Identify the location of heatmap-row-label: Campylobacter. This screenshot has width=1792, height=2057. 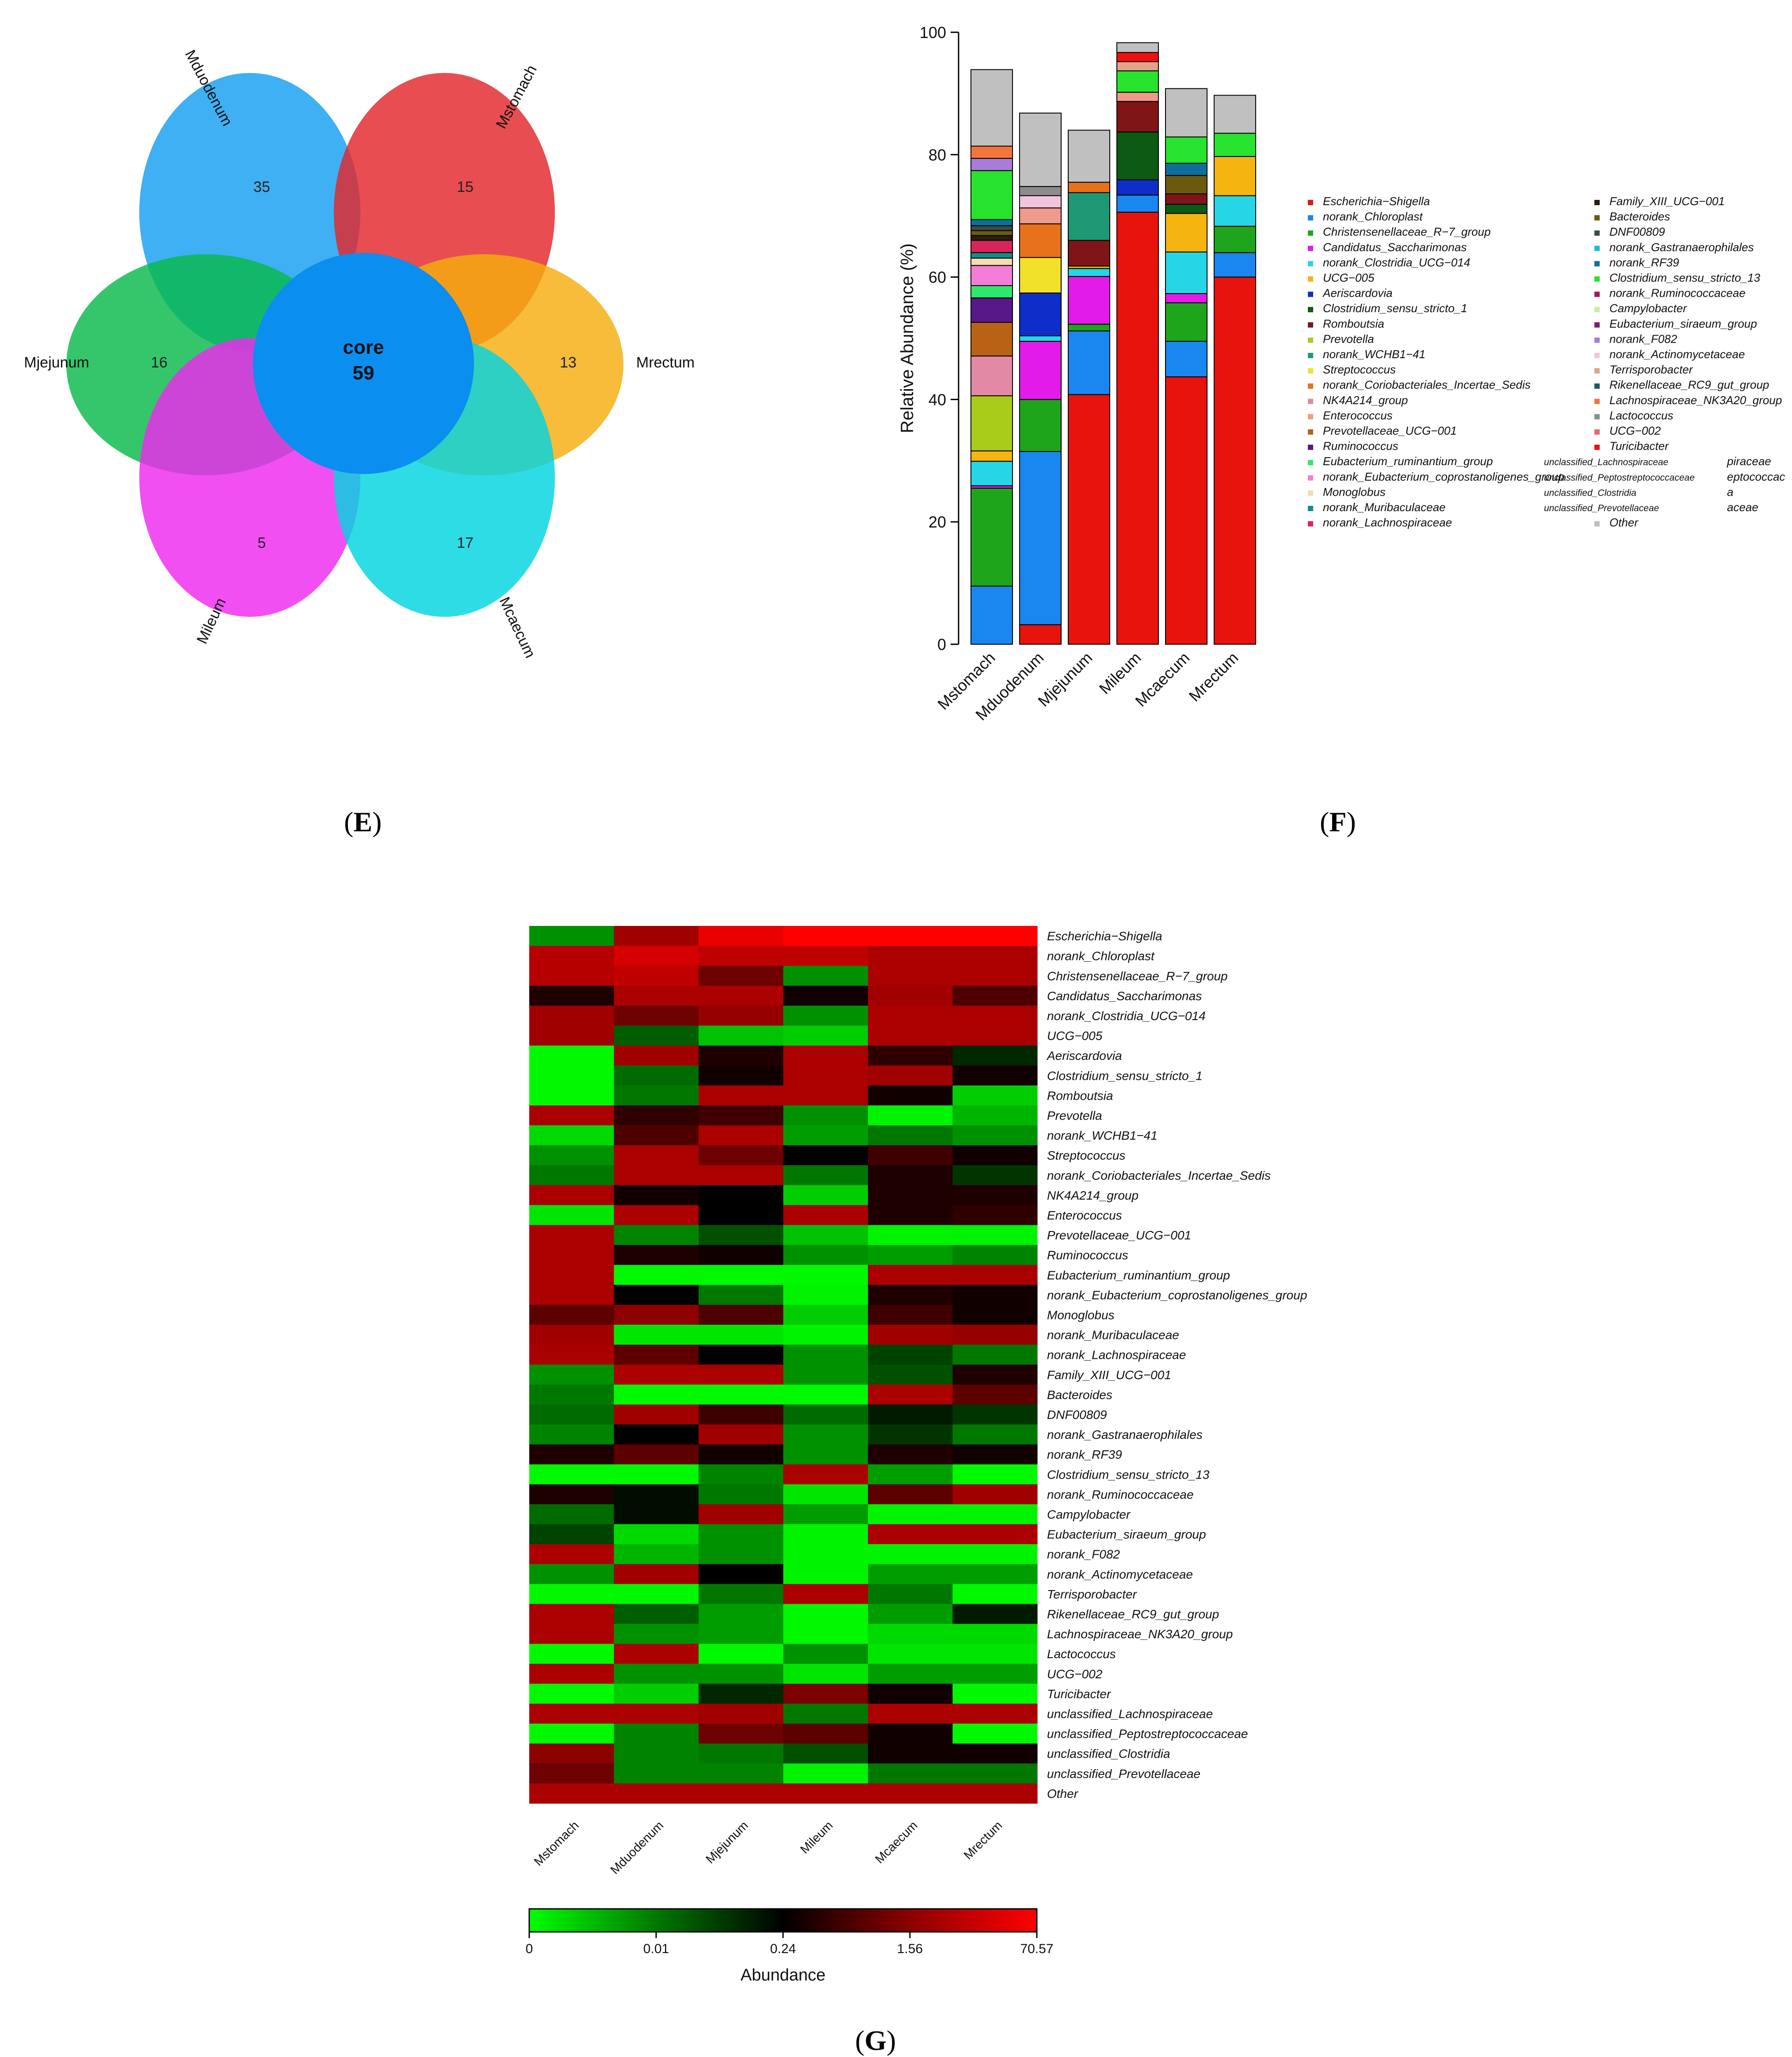
(1089, 1514).